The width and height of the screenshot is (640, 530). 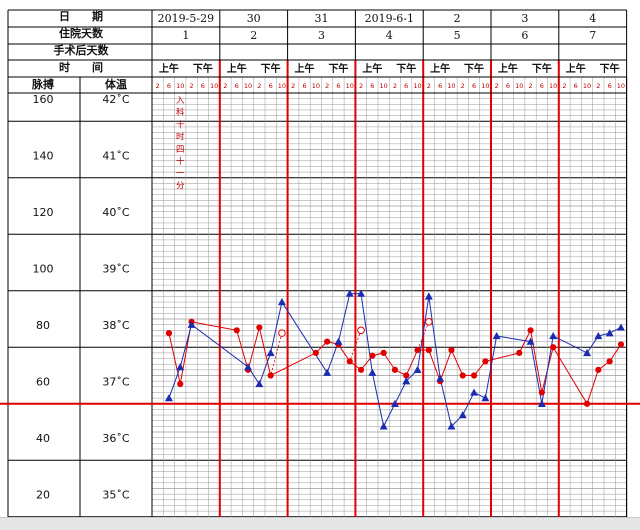 I want to click on day-date: 4, so click(x=592, y=18).